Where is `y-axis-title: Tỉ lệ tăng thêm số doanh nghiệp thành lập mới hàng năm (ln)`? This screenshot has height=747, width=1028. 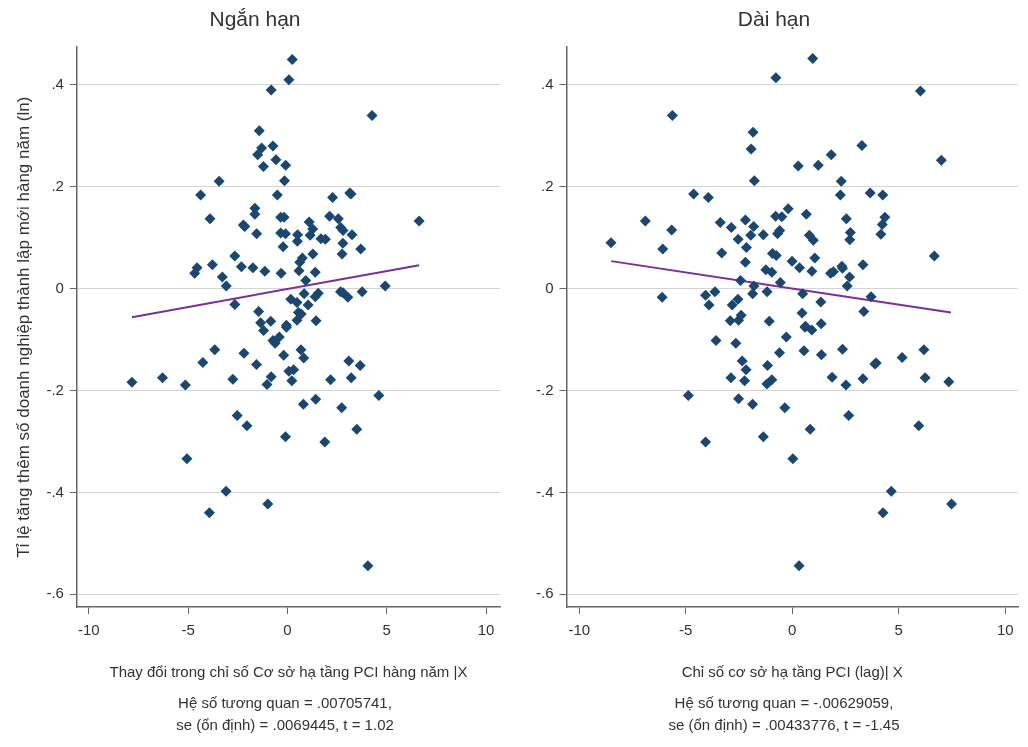
y-axis-title: Tỉ lệ tăng thêm số doanh nghiệp thành lập mới hàng năm (ln) is located at coordinates (23, 327).